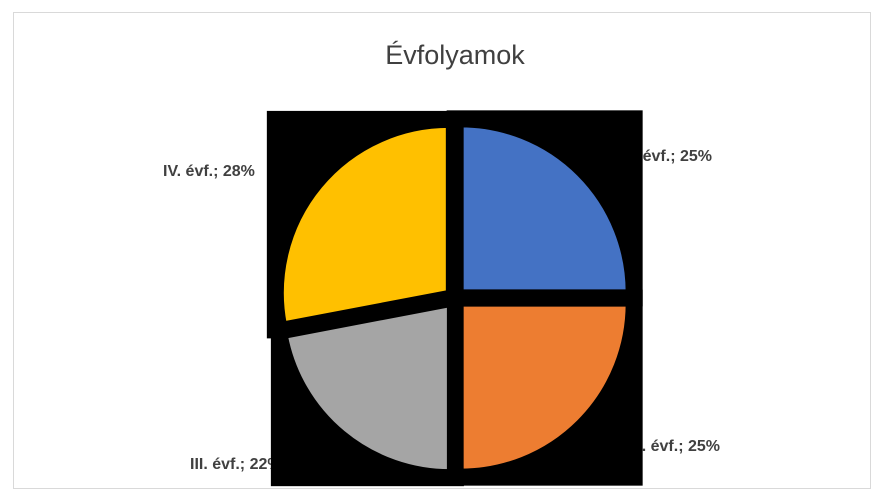 Image resolution: width=883 pixels, height=499 pixels. Describe the element at coordinates (236, 464) in the screenshot. I see `data-label: III. évf.; 22%` at that location.